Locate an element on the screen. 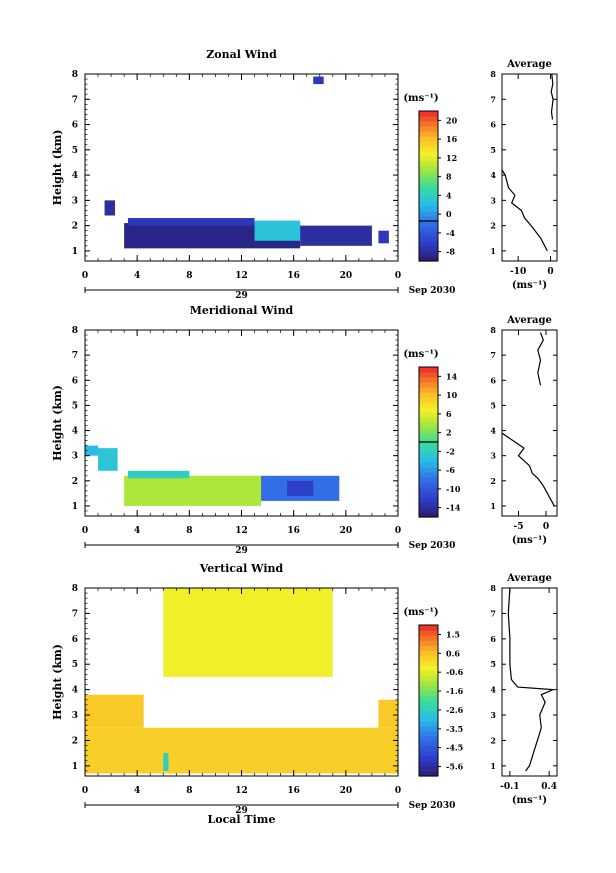 The image size is (616, 873). average-y-tick-label: 4 is located at coordinates (493, 431).